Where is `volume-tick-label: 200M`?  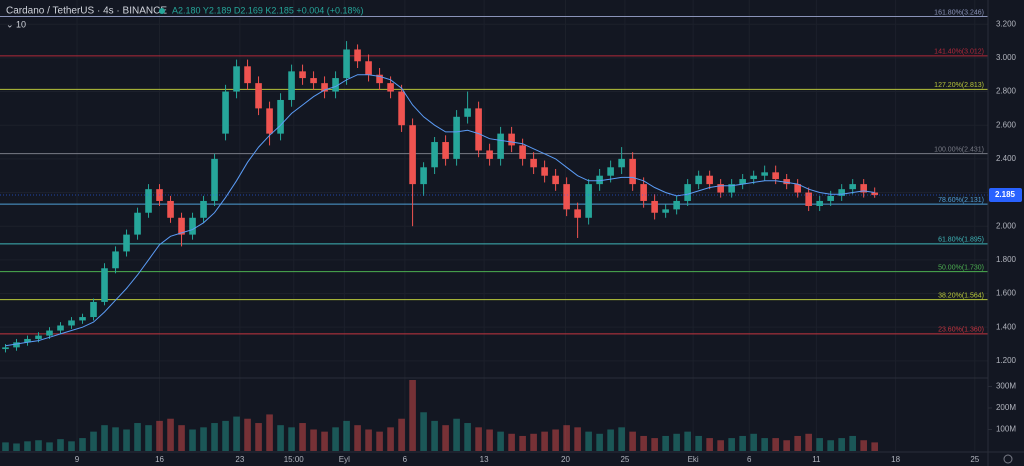 volume-tick-label: 200M is located at coordinates (1006, 407).